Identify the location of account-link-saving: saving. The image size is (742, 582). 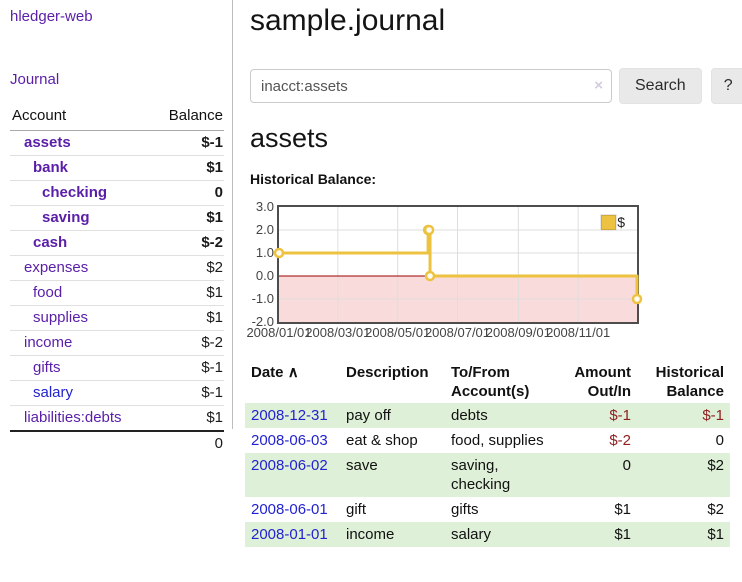
(66, 217).